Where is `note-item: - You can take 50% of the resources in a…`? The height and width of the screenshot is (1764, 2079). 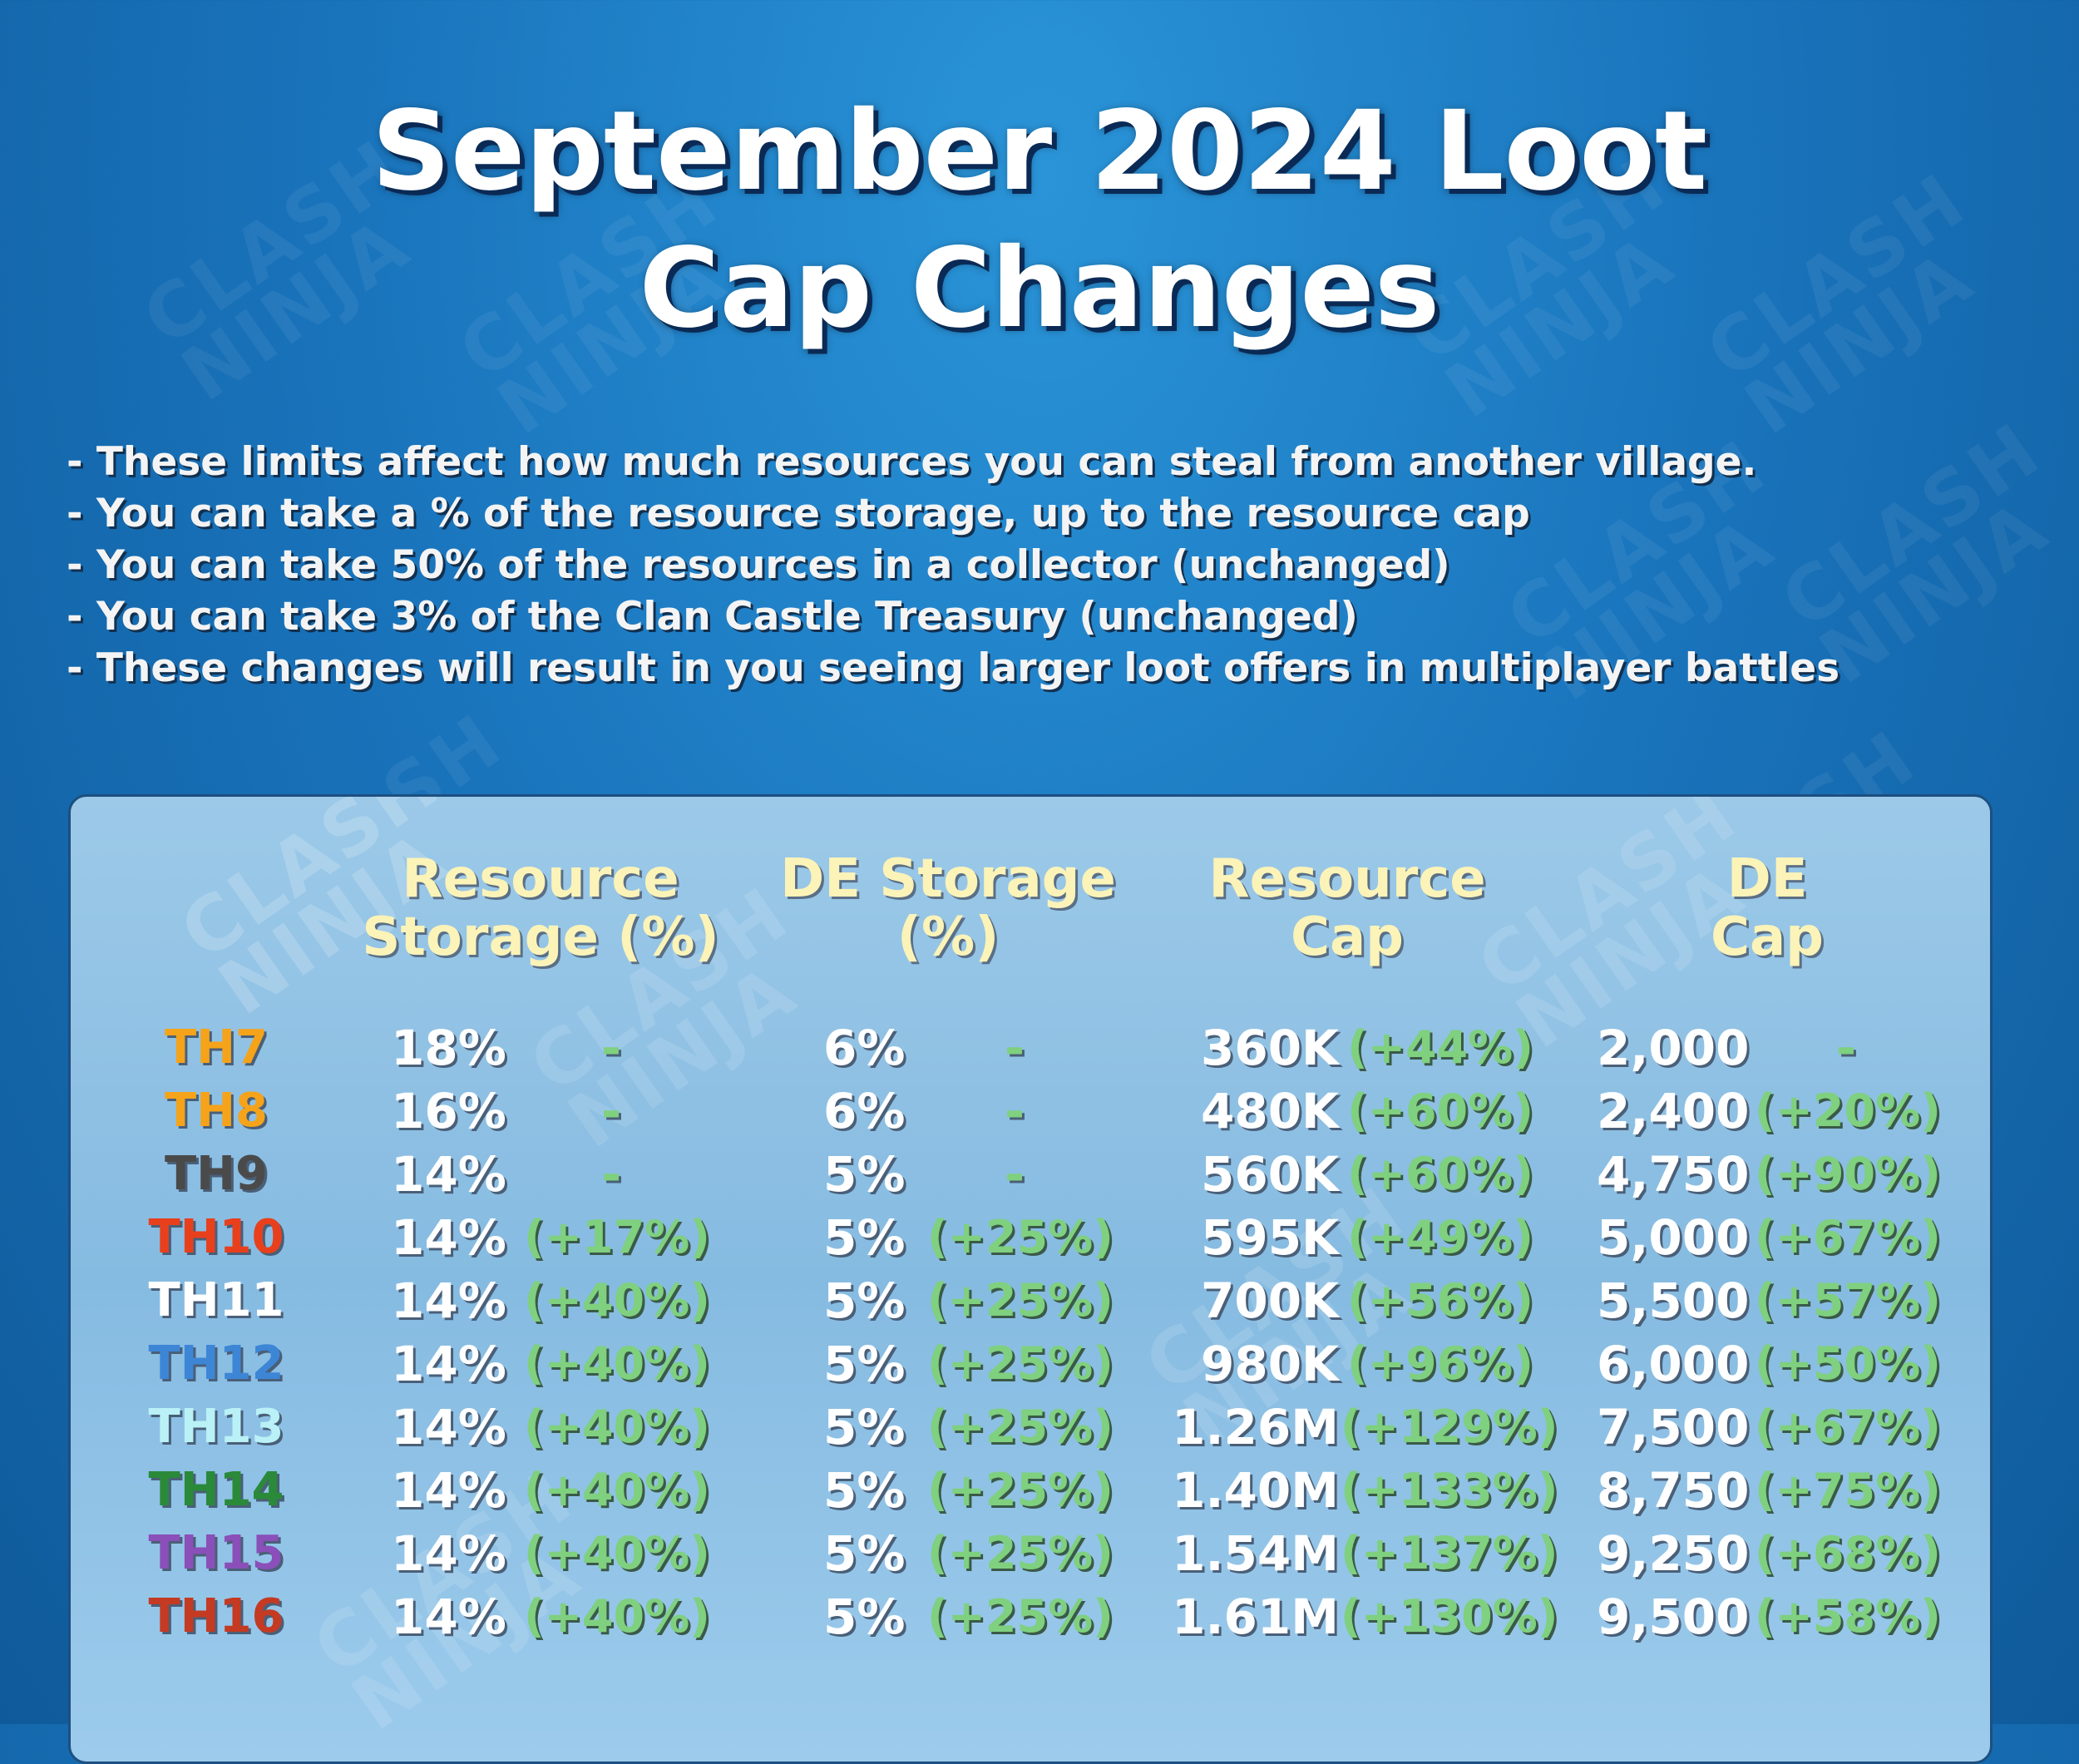 note-item: - You can take 50% of the resources in a… is located at coordinates (758, 565).